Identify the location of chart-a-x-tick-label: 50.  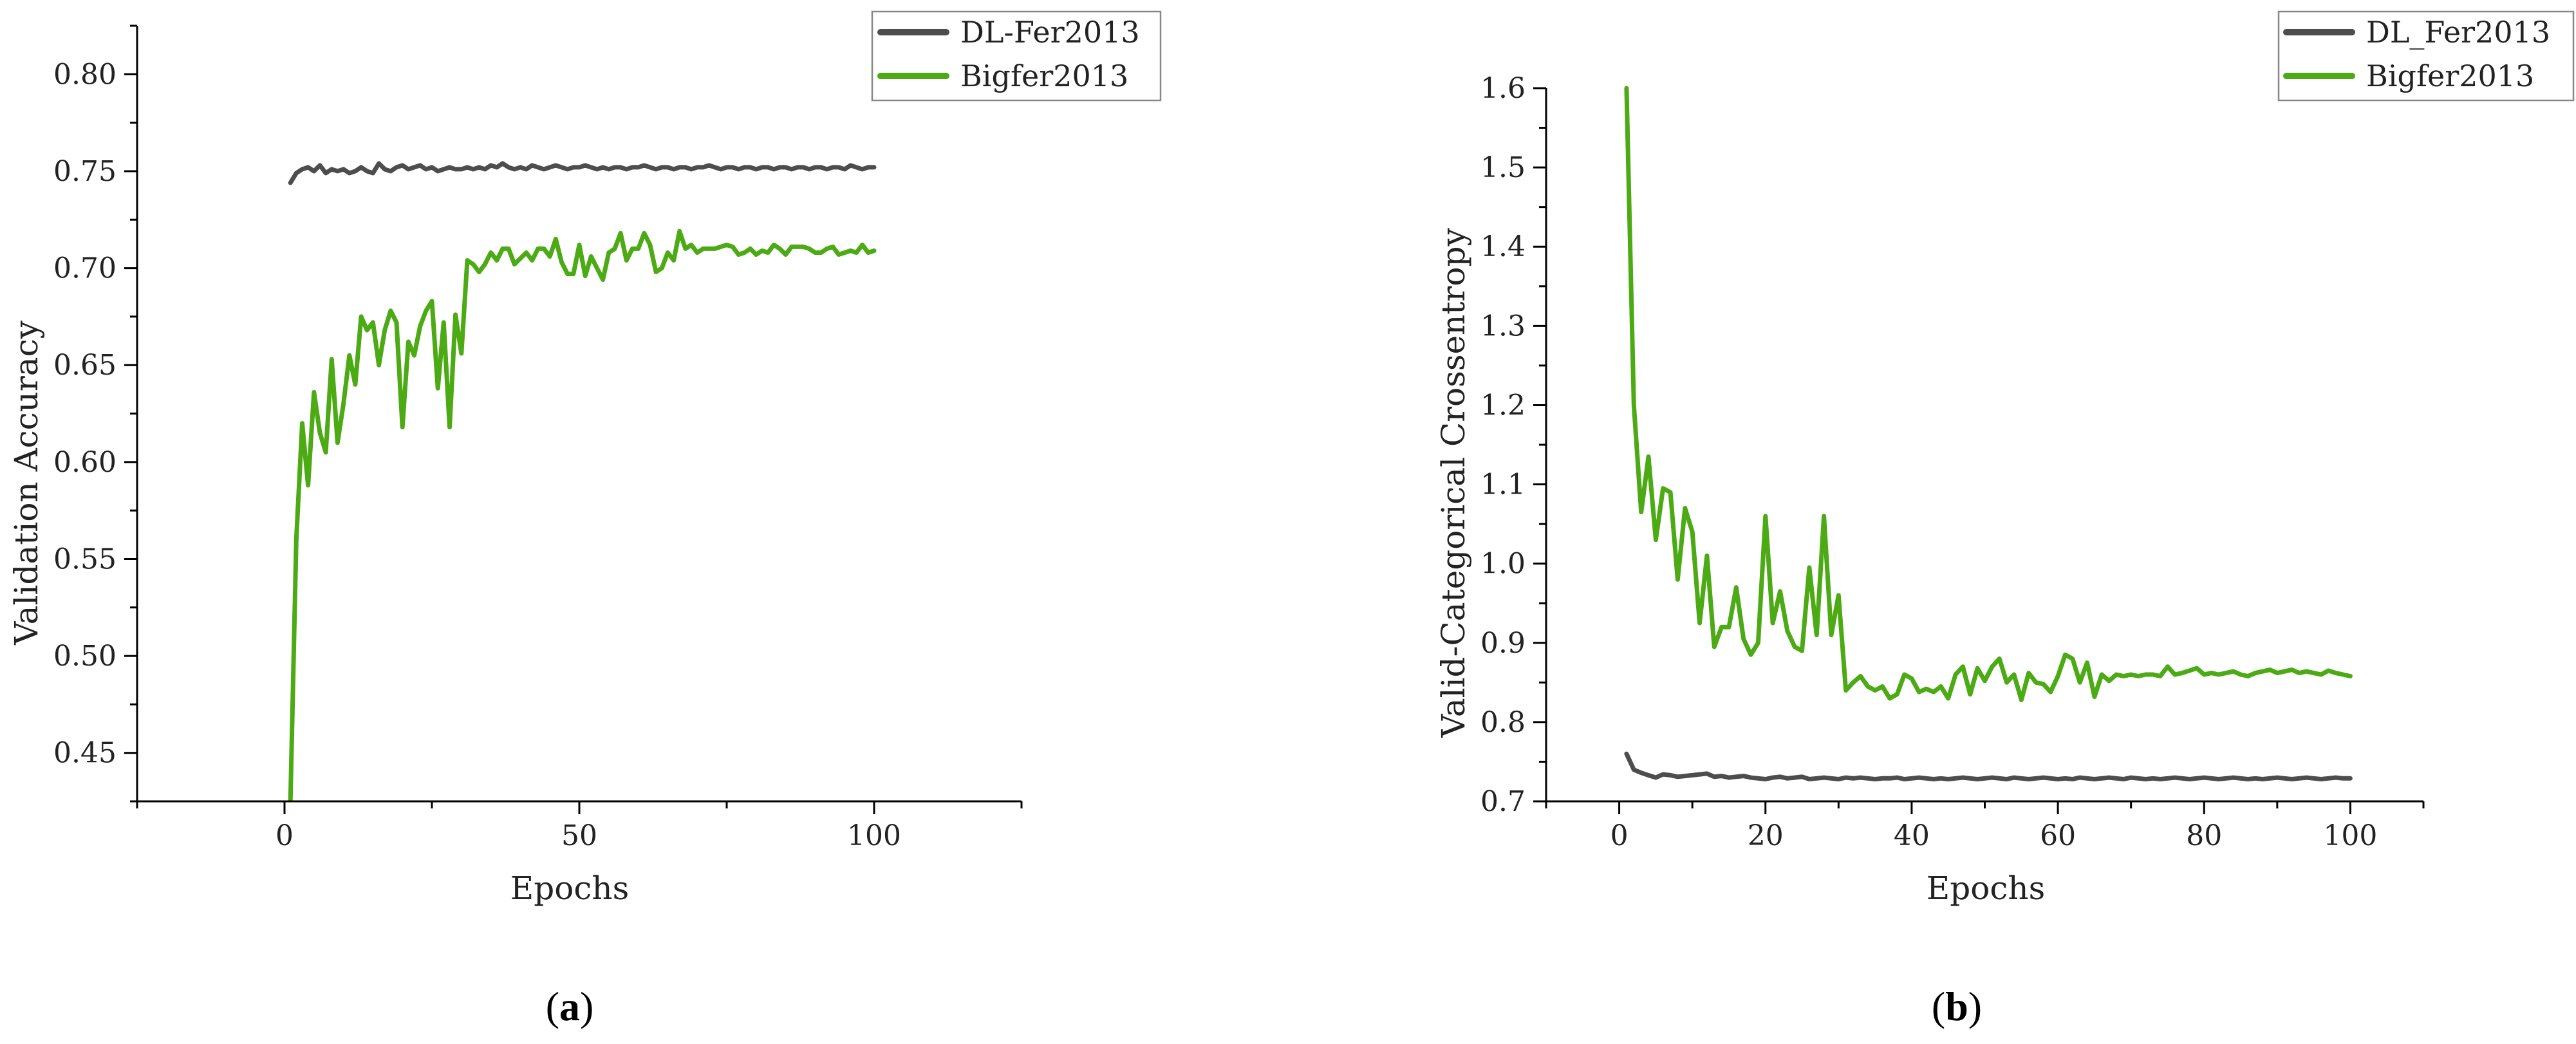
(579, 835).